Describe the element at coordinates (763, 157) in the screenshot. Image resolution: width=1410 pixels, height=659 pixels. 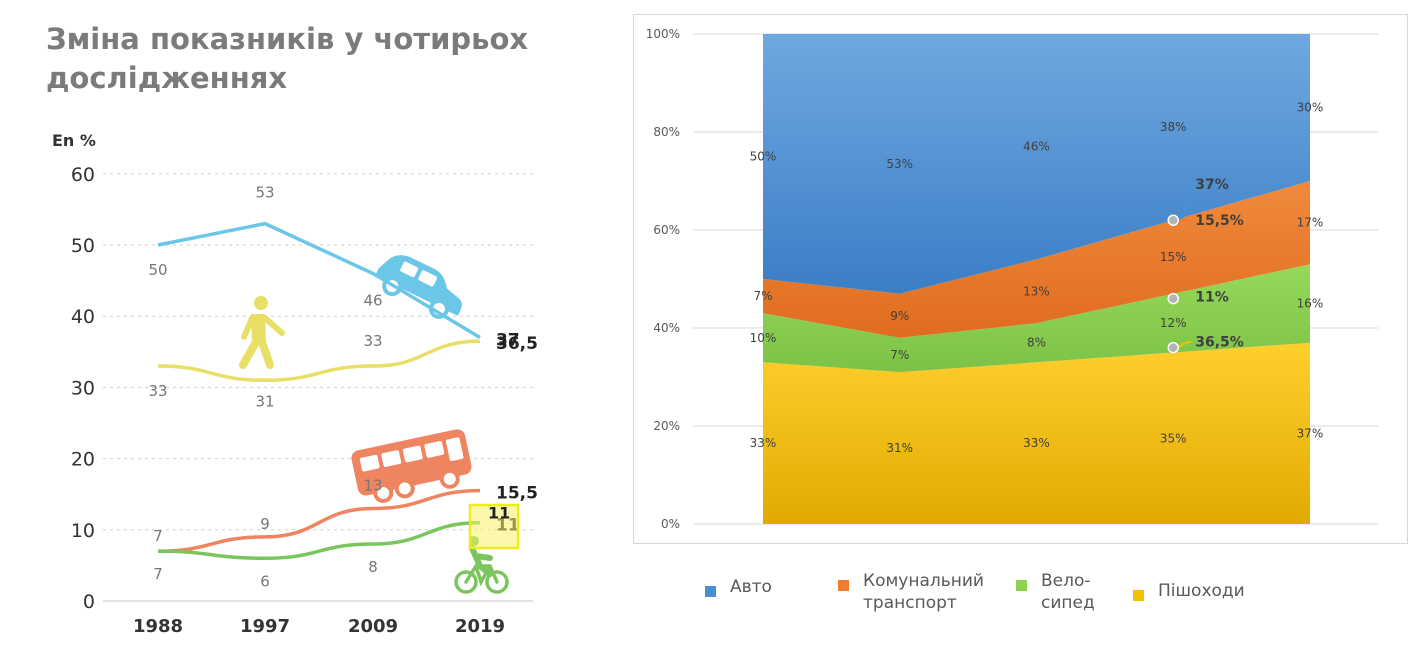
I see `area-data-label: 50%` at that location.